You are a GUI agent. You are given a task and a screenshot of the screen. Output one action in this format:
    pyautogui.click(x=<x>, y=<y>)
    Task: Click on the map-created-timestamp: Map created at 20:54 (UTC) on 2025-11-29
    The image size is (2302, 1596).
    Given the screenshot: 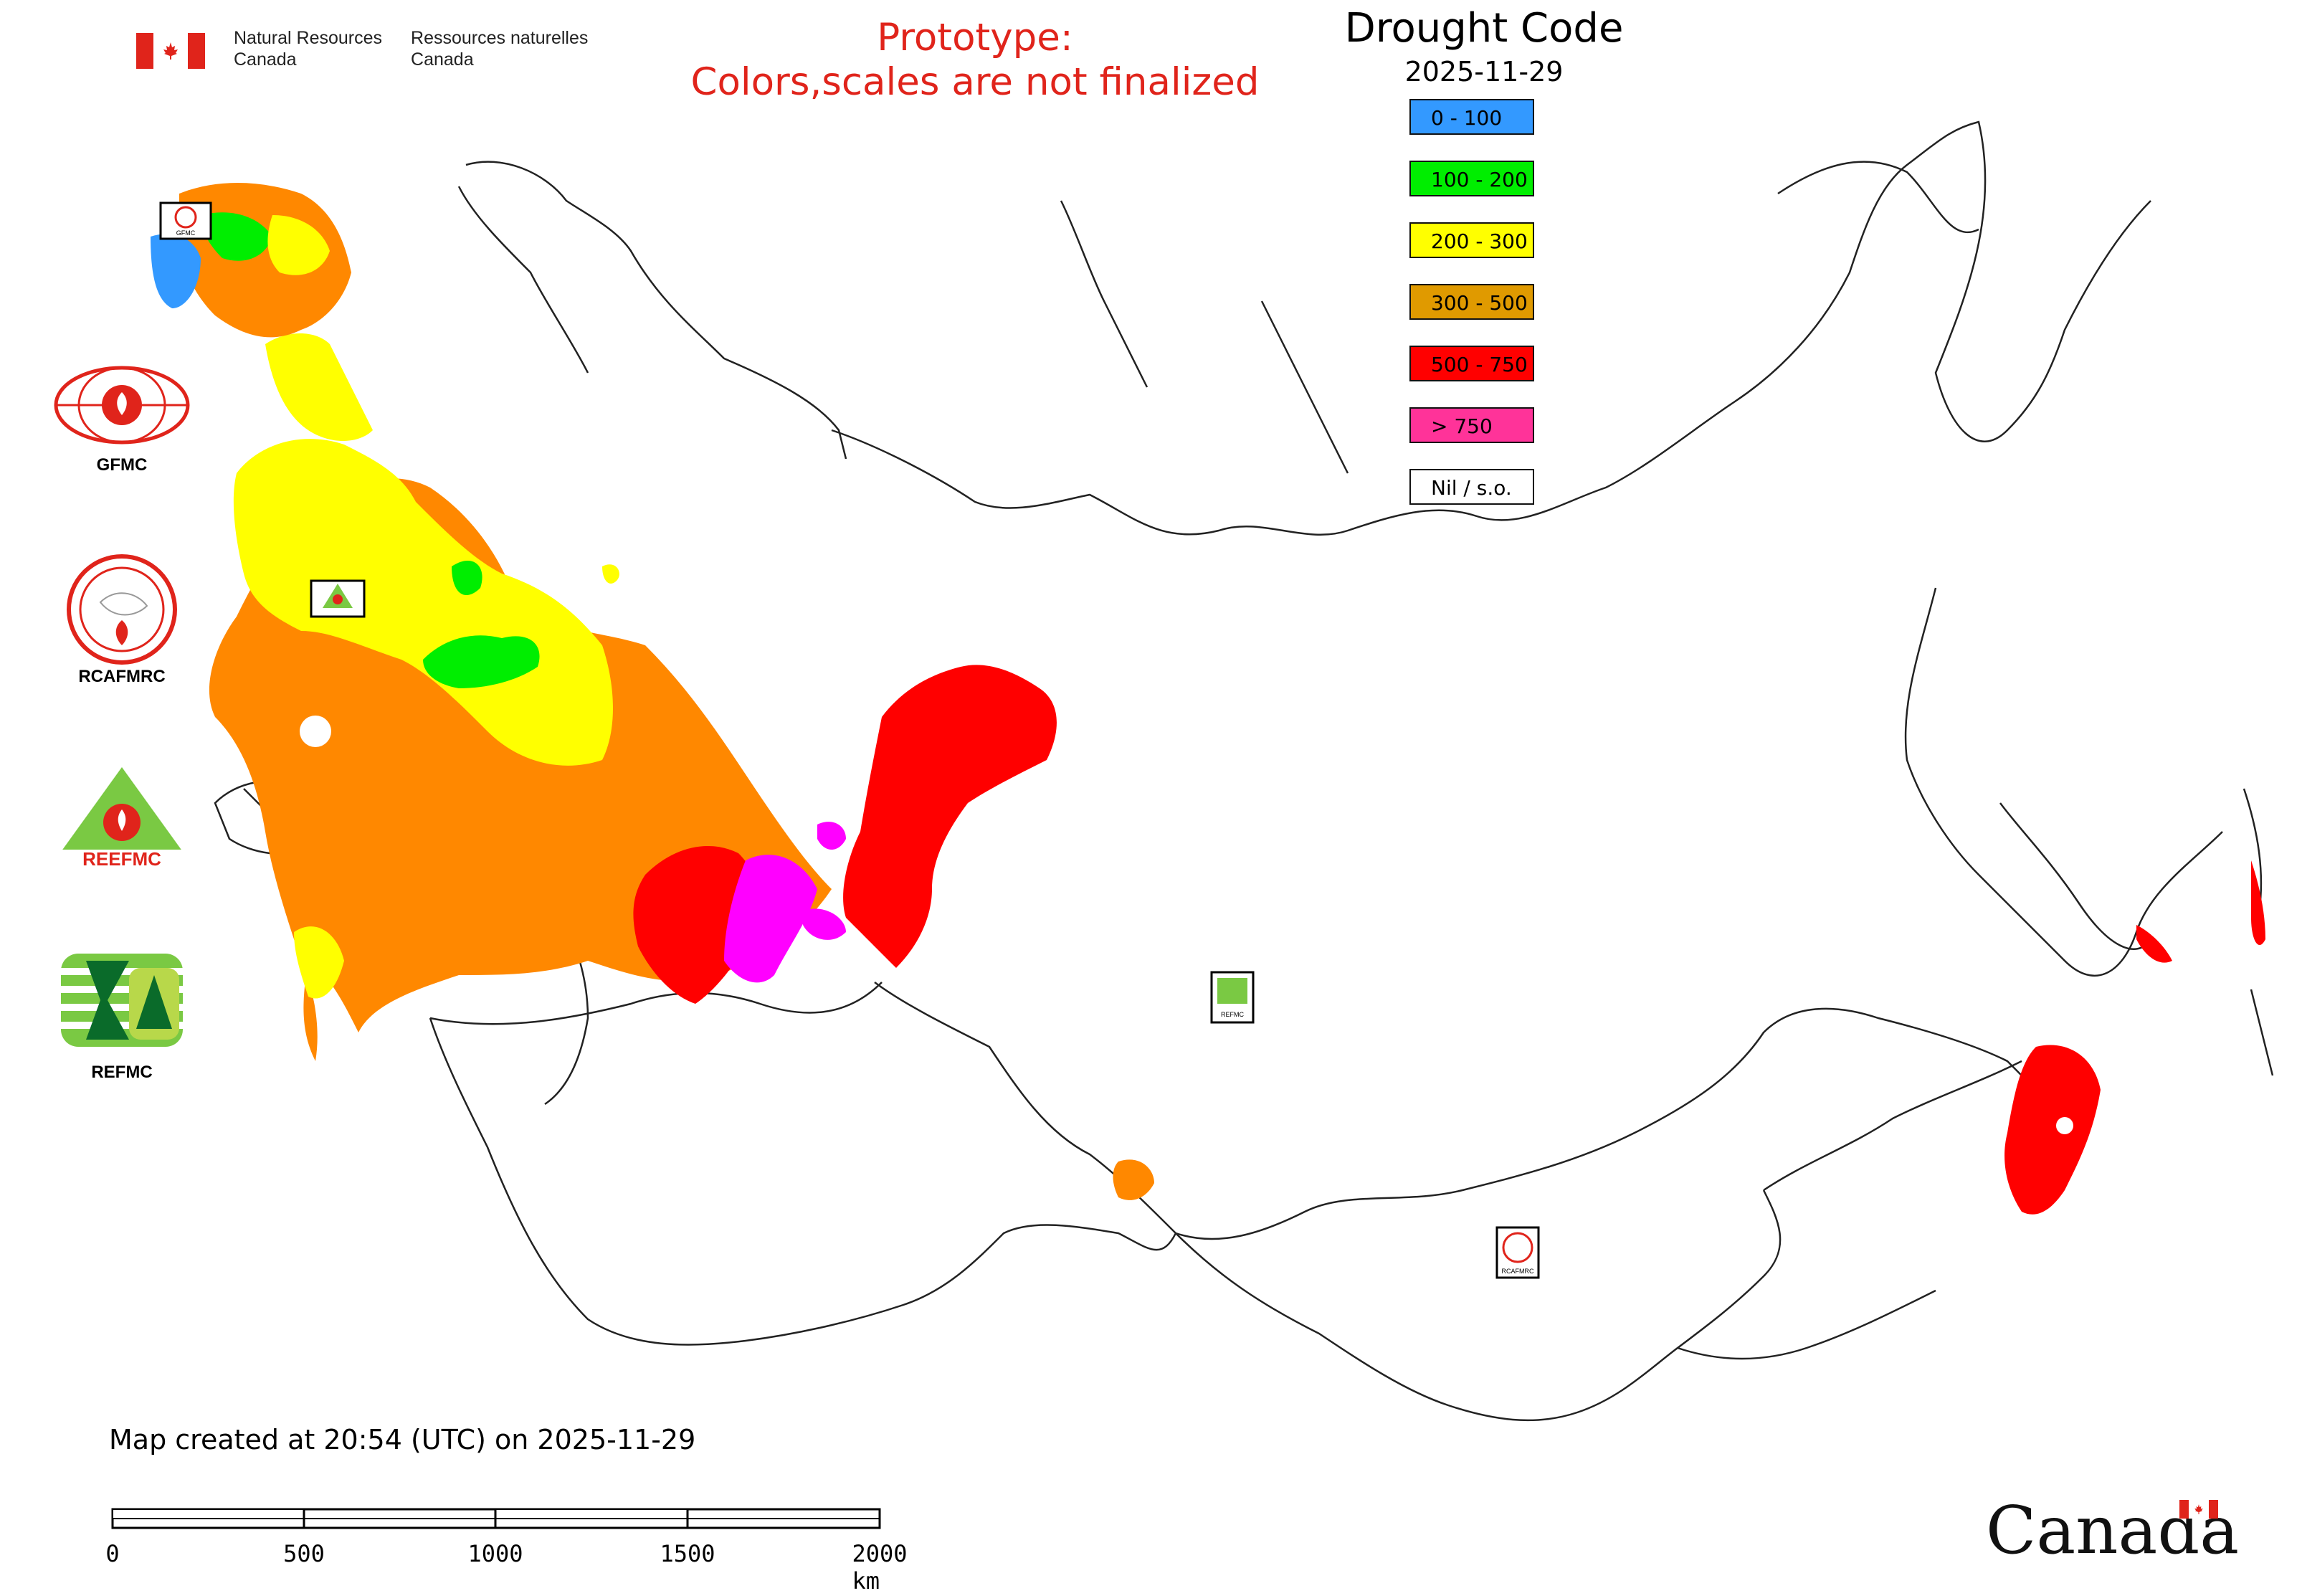 What is the action you would take?
    pyautogui.click(x=402, y=1439)
    